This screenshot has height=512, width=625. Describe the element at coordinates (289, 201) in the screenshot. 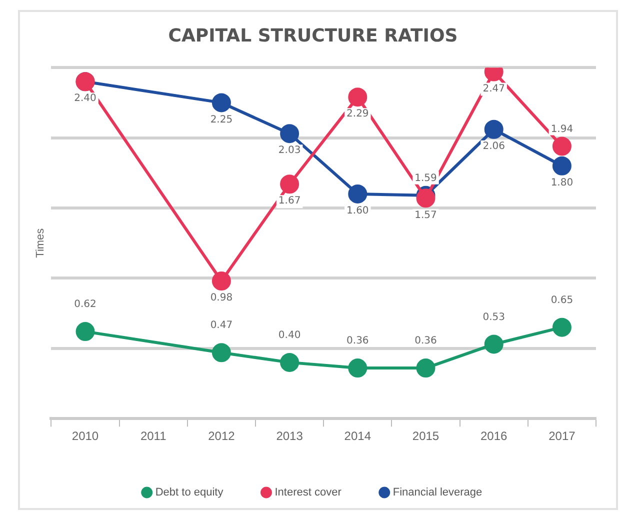

I see `data-label: 1.67` at that location.